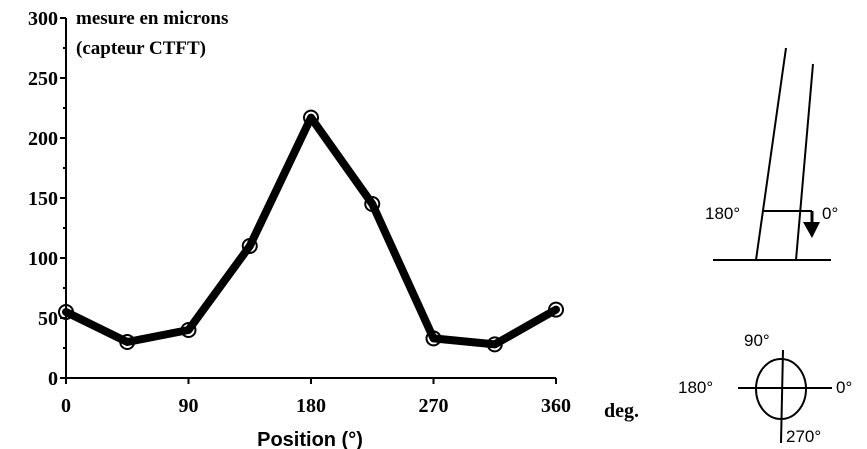 This screenshot has width=867, height=449. What do you see at coordinates (310, 439) in the screenshot?
I see `x-axis-title: Position (°)` at bounding box center [310, 439].